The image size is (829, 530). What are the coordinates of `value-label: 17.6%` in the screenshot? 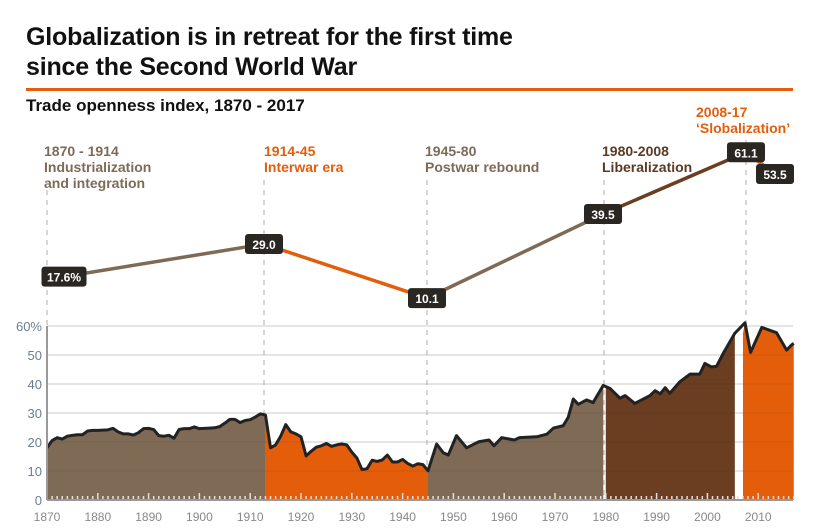 It's located at (64, 278).